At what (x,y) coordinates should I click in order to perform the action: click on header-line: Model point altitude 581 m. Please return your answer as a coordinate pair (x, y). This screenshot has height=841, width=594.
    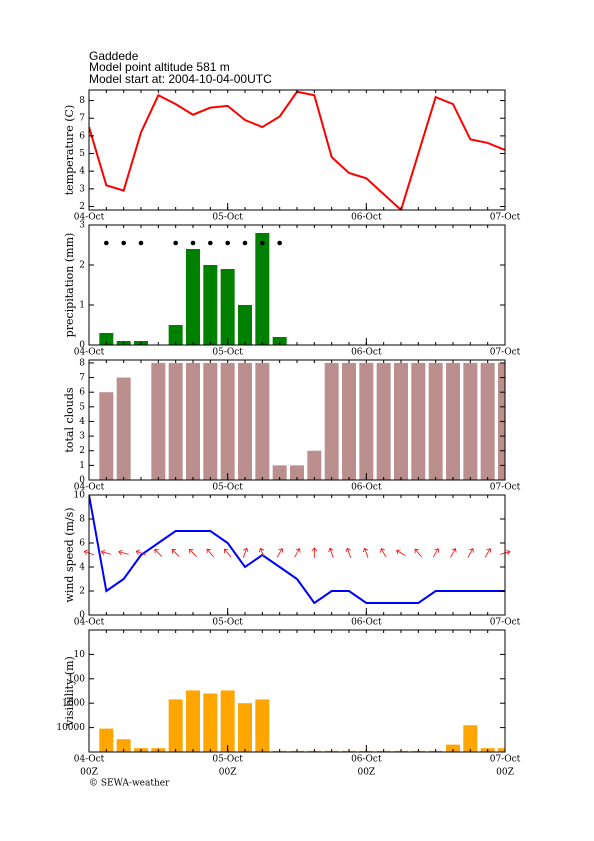
    Looking at the image, I should click on (159, 67).